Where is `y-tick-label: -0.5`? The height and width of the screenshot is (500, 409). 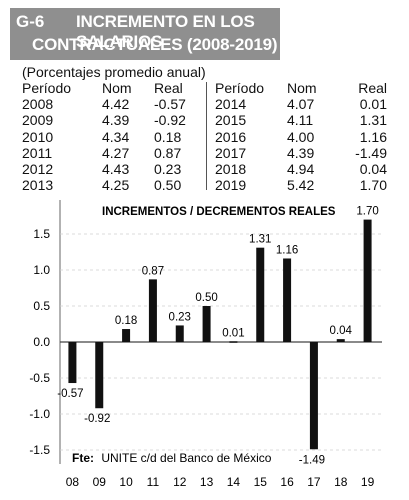 y-tick-label: -0.5 is located at coordinates (39, 378).